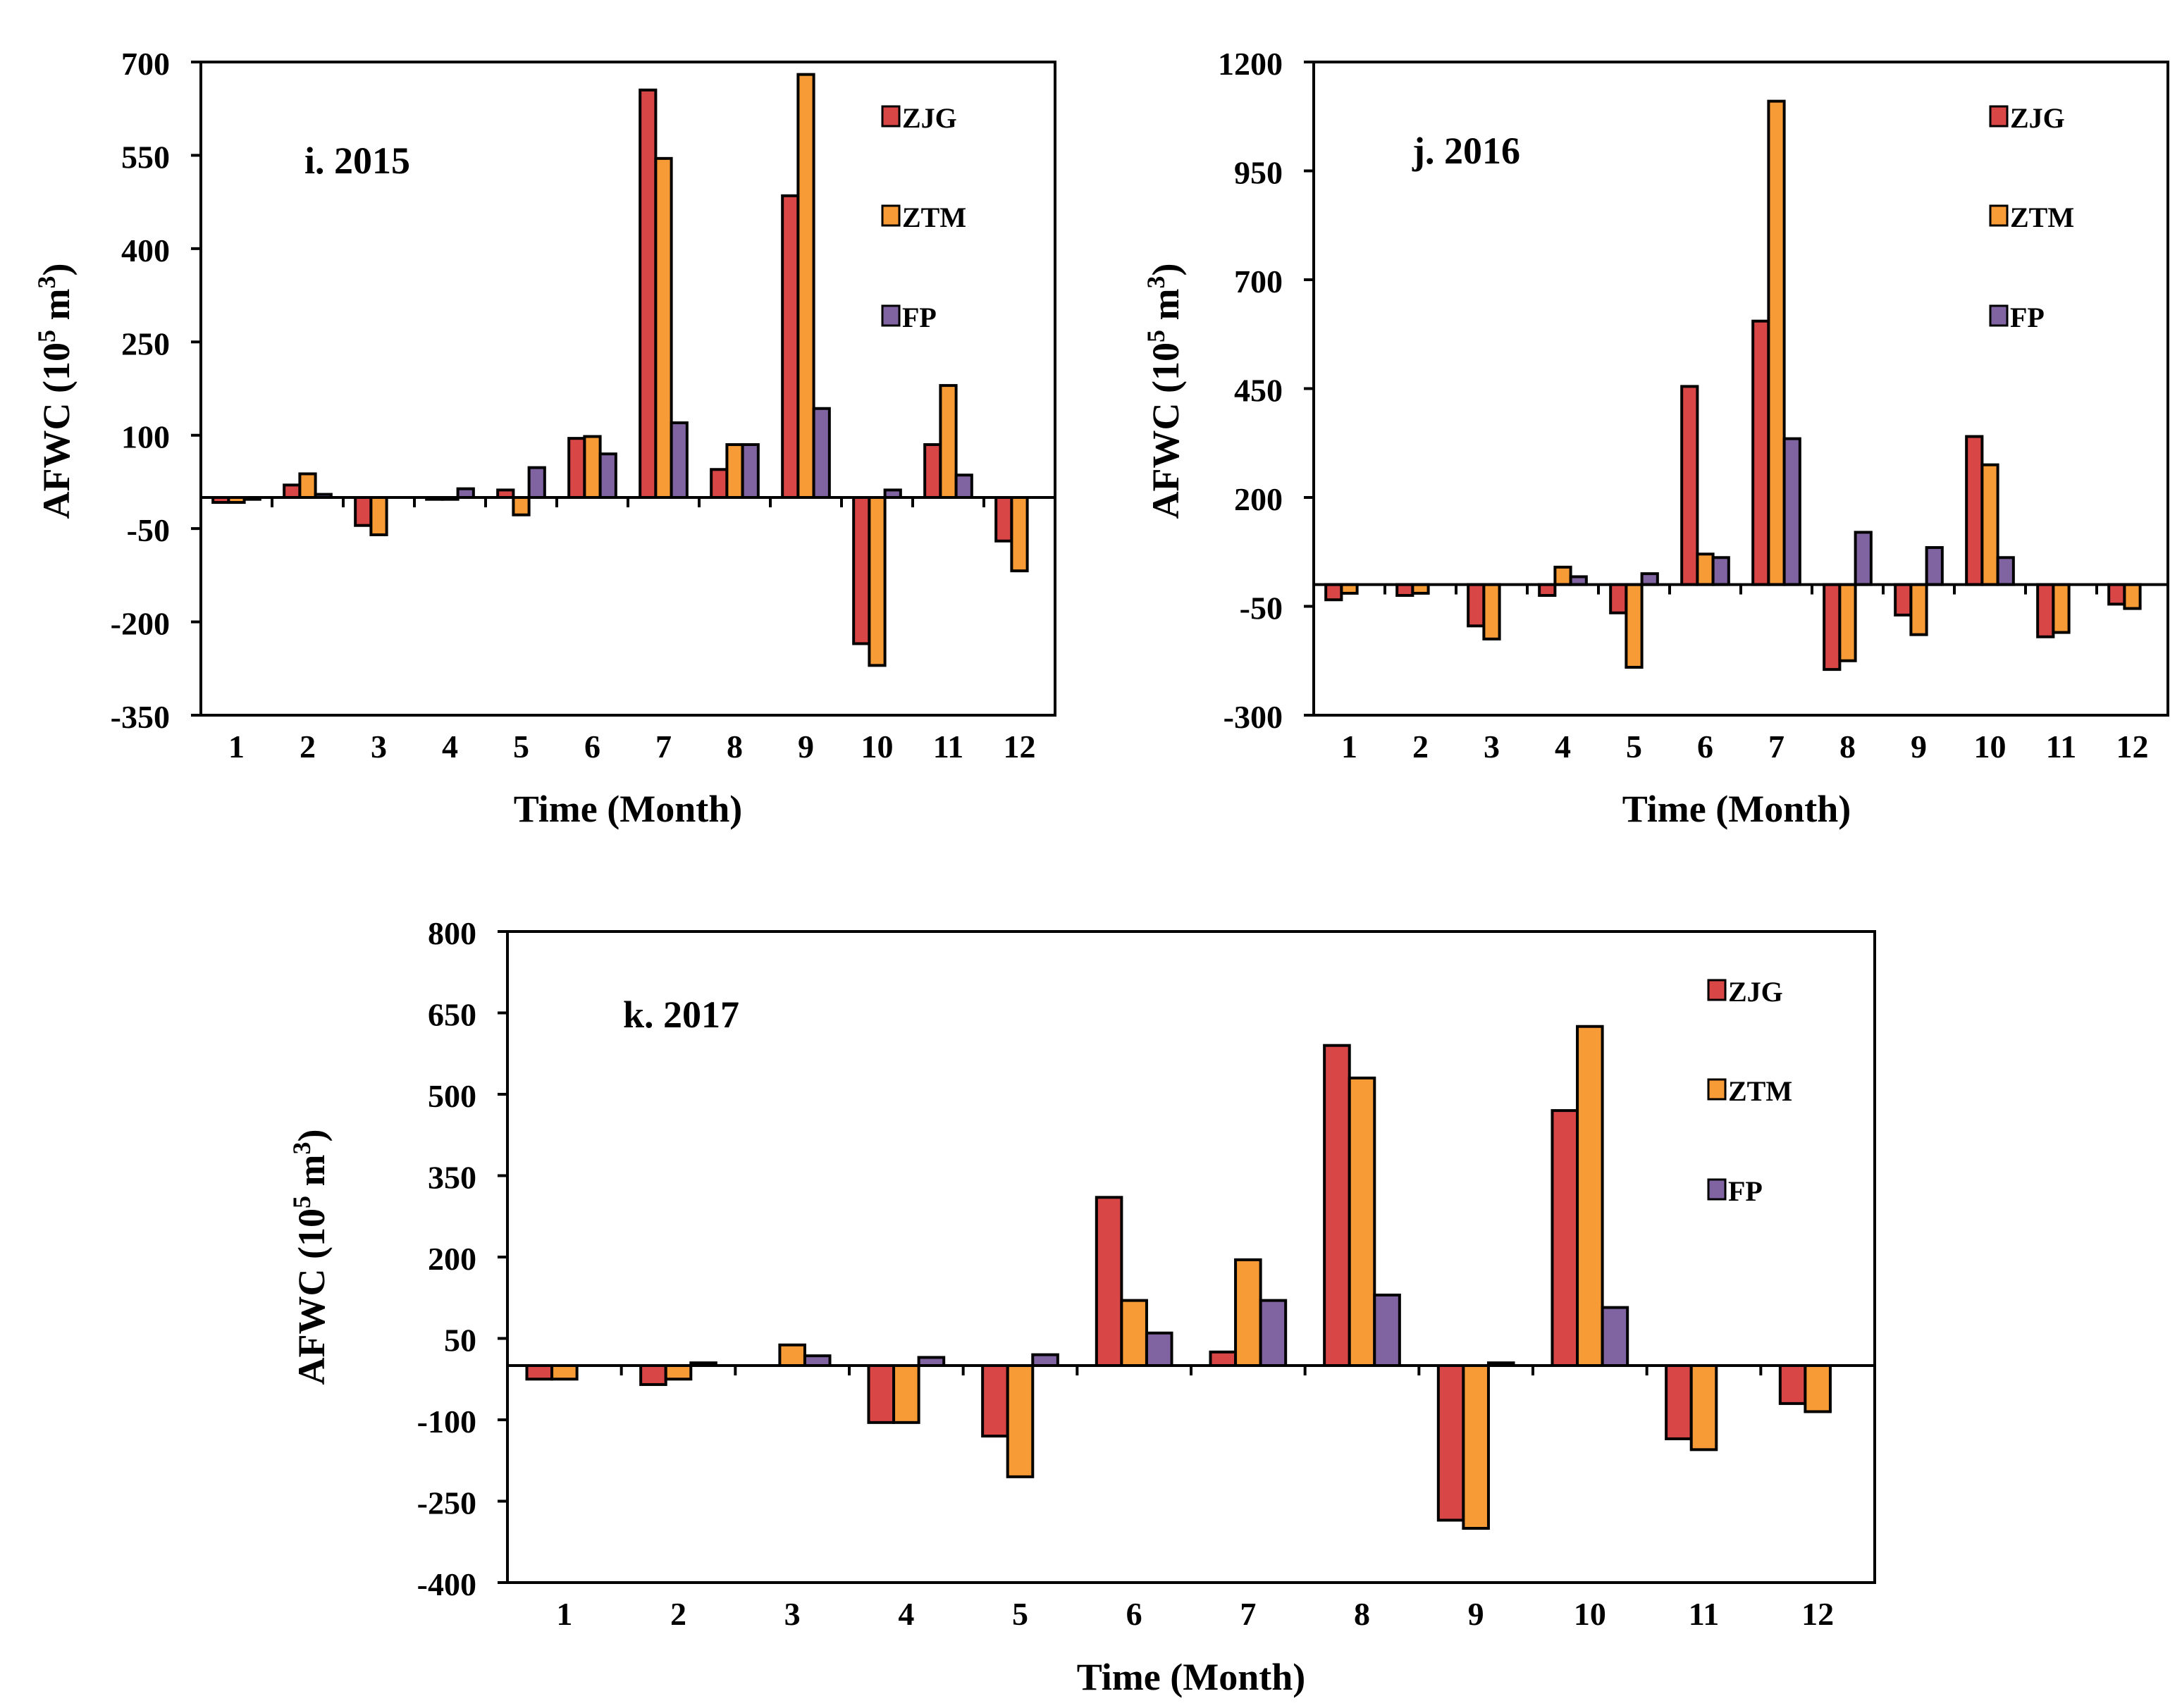 This screenshot has width=2182, height=1708. I want to click on y-tick-label: -100, so click(447, 1422).